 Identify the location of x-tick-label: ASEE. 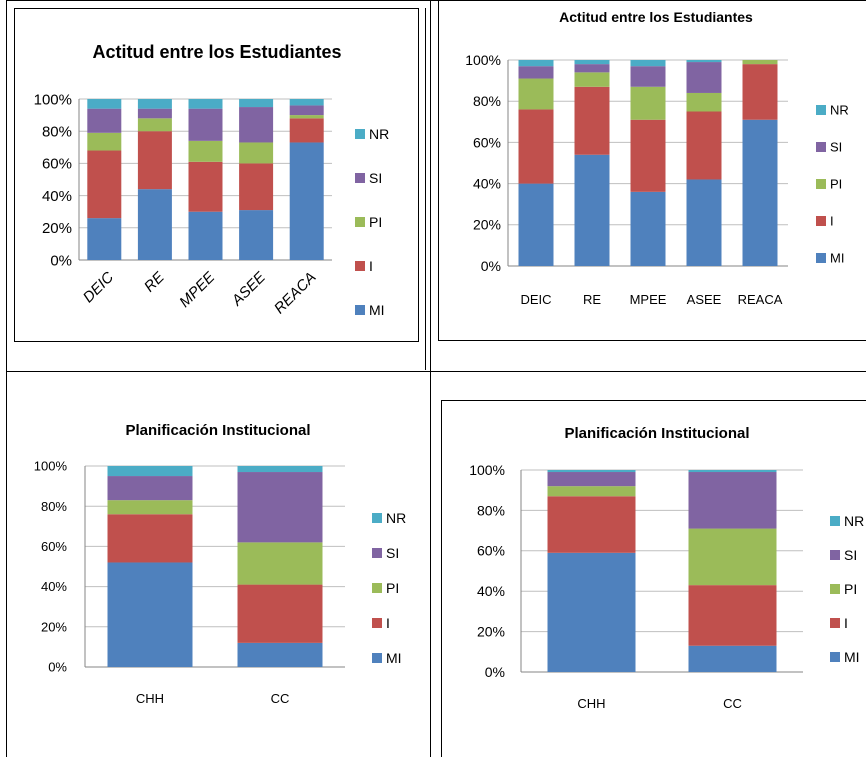
(249, 289).